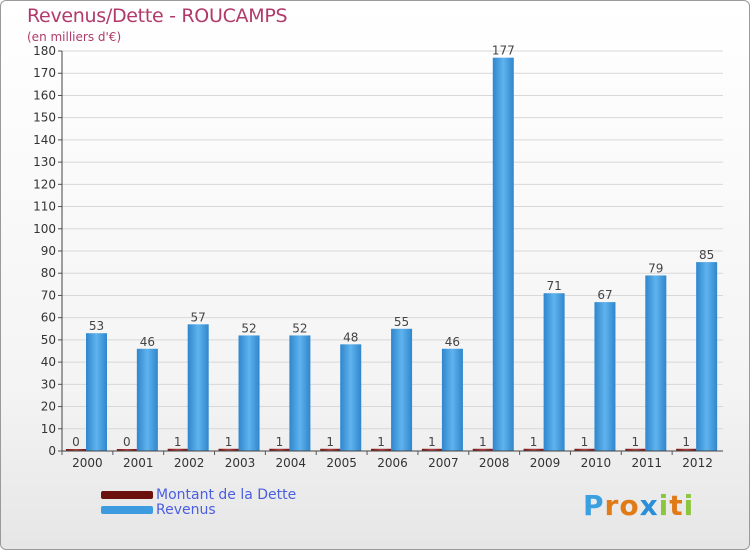 This screenshot has height=550, width=750. I want to click on proxiti-logo: Proxiti, so click(639, 505).